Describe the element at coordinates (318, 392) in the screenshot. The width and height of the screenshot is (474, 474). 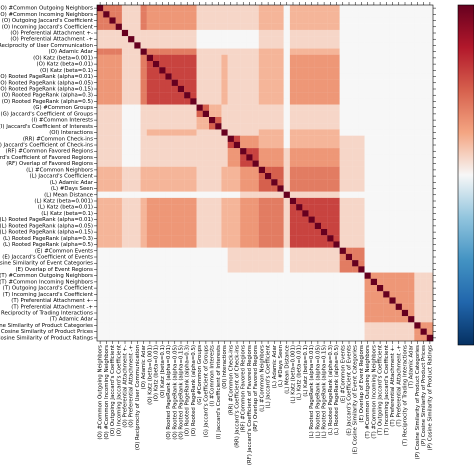
I see `x-tick-label: (L) Rooted PageRank (alpha=0.05)` at that location.